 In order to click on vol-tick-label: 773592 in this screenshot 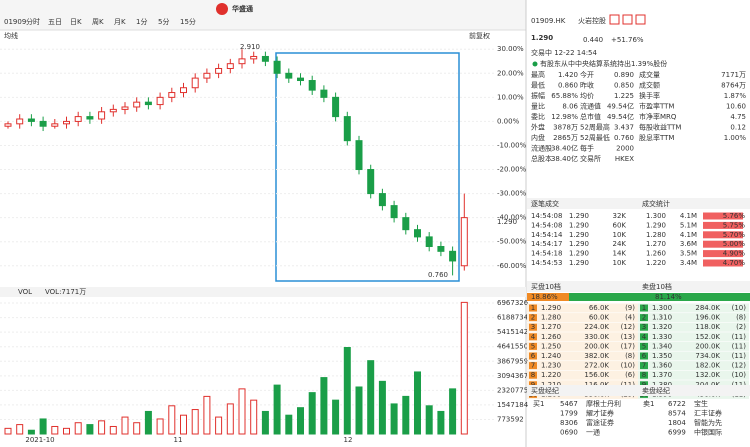, I will do `click(510, 419)`.